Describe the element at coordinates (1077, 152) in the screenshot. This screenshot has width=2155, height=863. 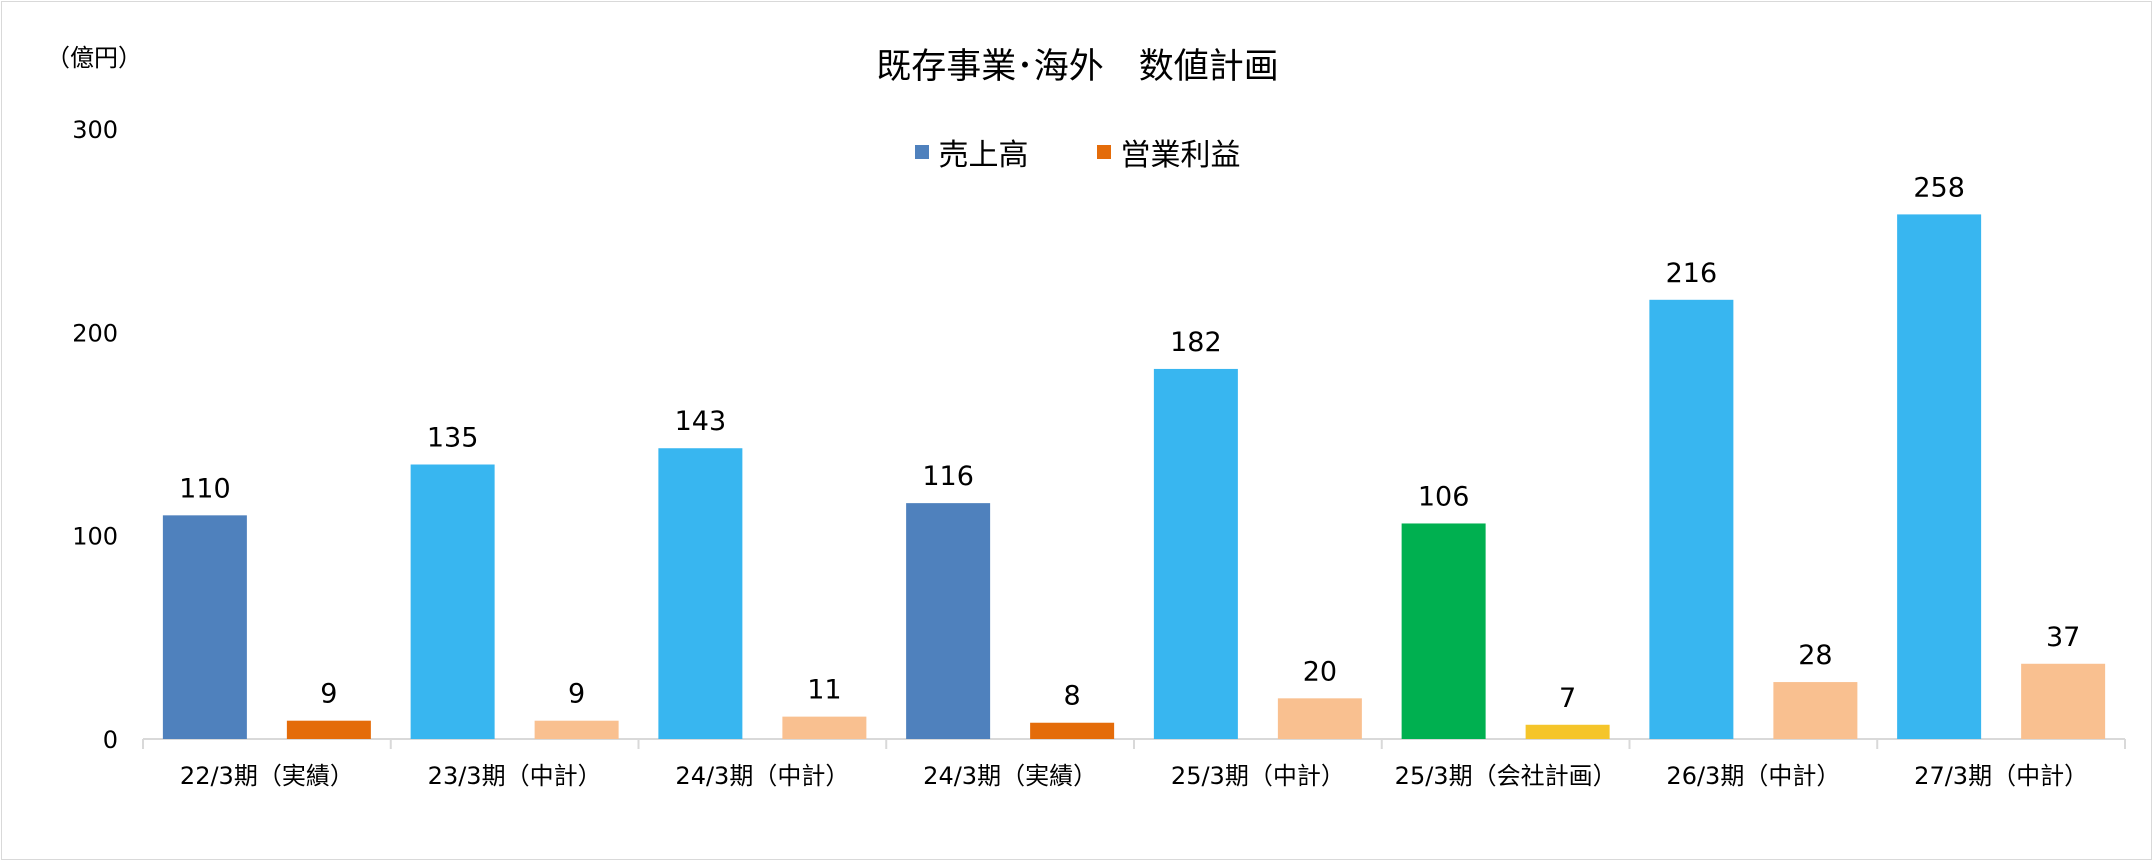
I see `legend: 売上高 営業利益` at that location.